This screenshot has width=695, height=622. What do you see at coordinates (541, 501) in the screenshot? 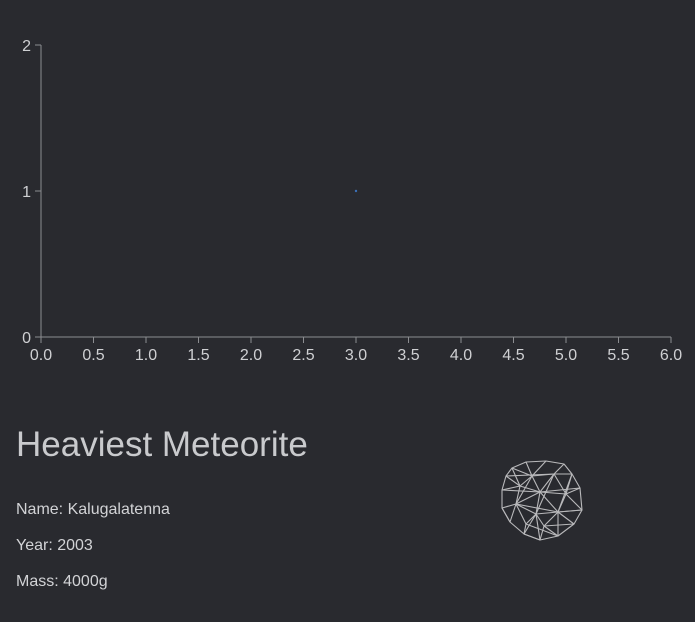
I see `wireframe-rock-icon` at bounding box center [541, 501].